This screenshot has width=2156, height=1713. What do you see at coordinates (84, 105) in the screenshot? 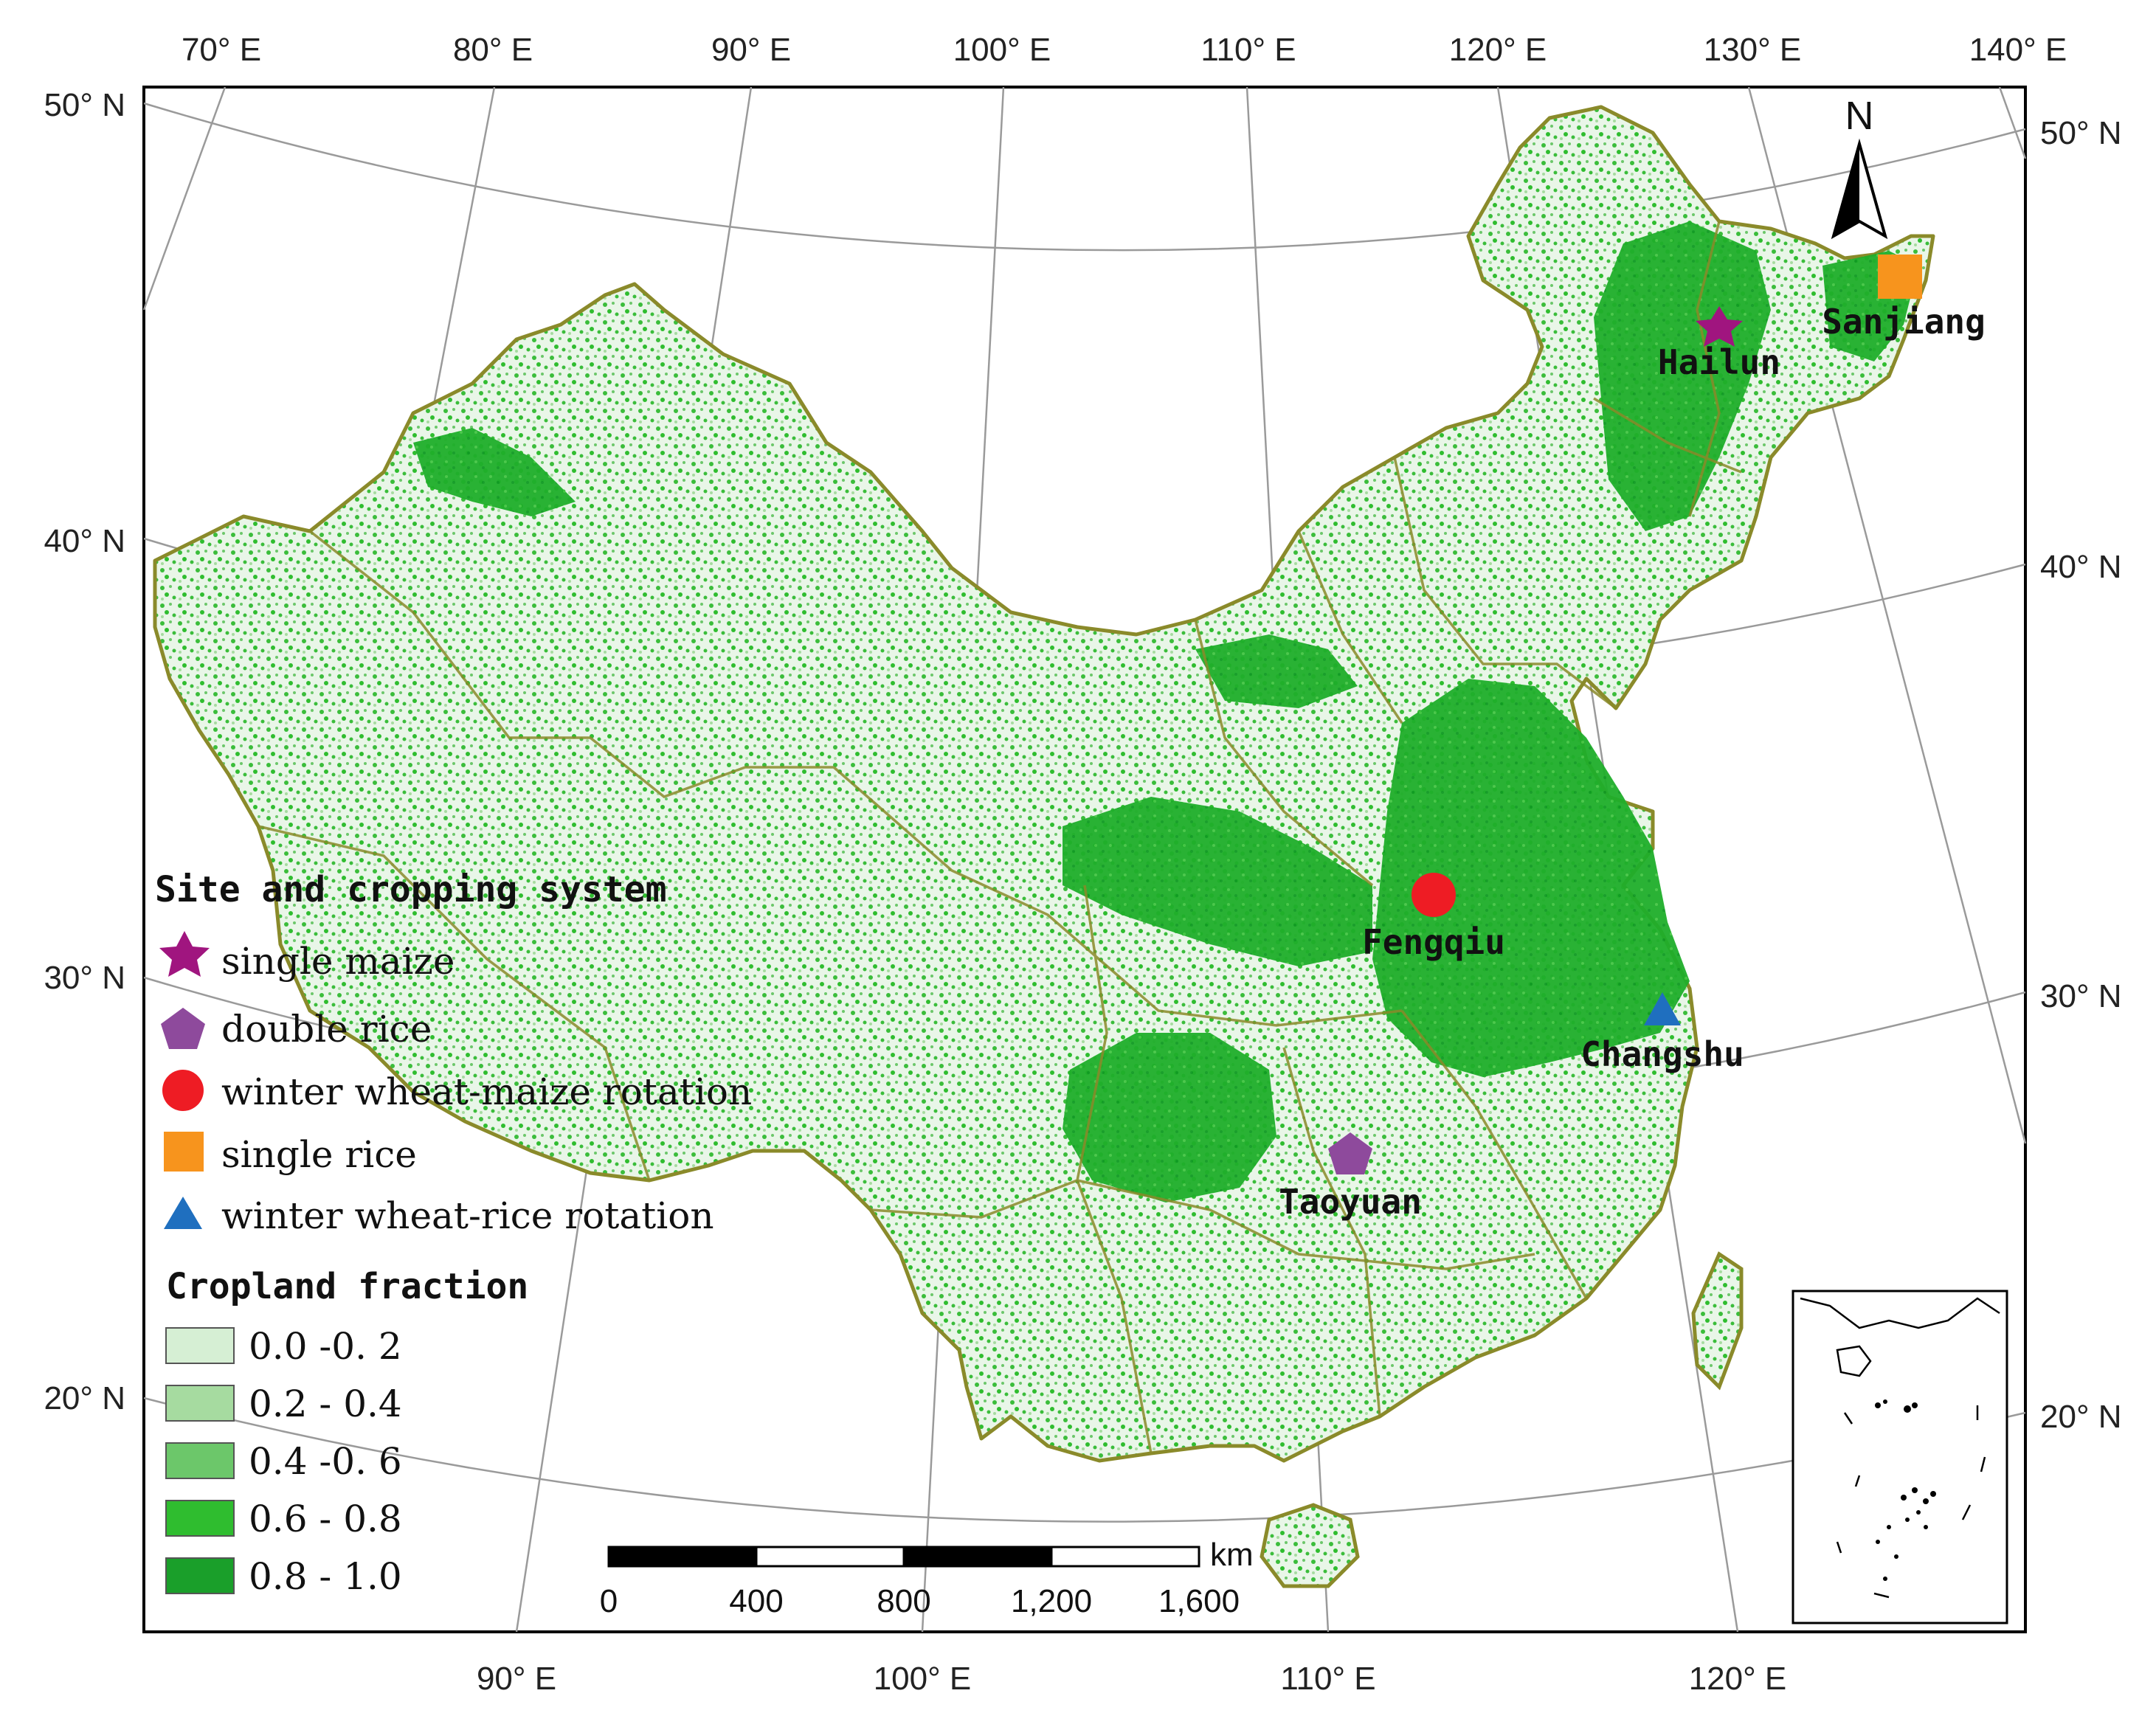
I see `lat-label-left-50n: 50° N` at bounding box center [84, 105].